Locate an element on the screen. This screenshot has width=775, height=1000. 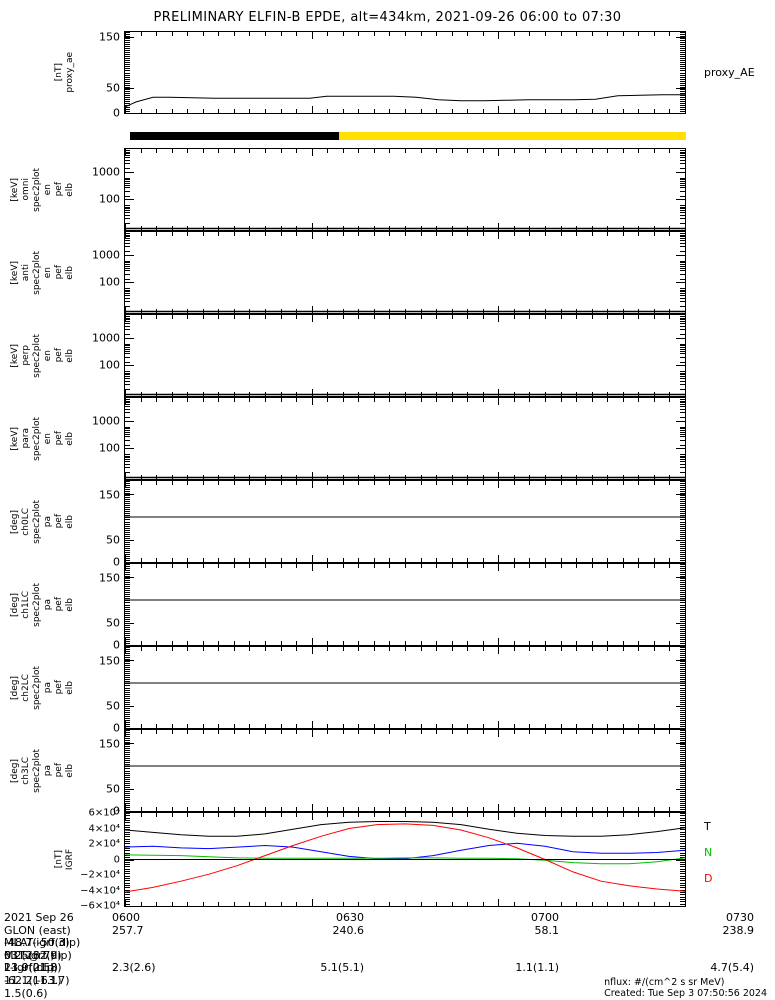
footer-units: nflux: #/(cm^2 s sr MeV) is located at coordinates (664, 982).